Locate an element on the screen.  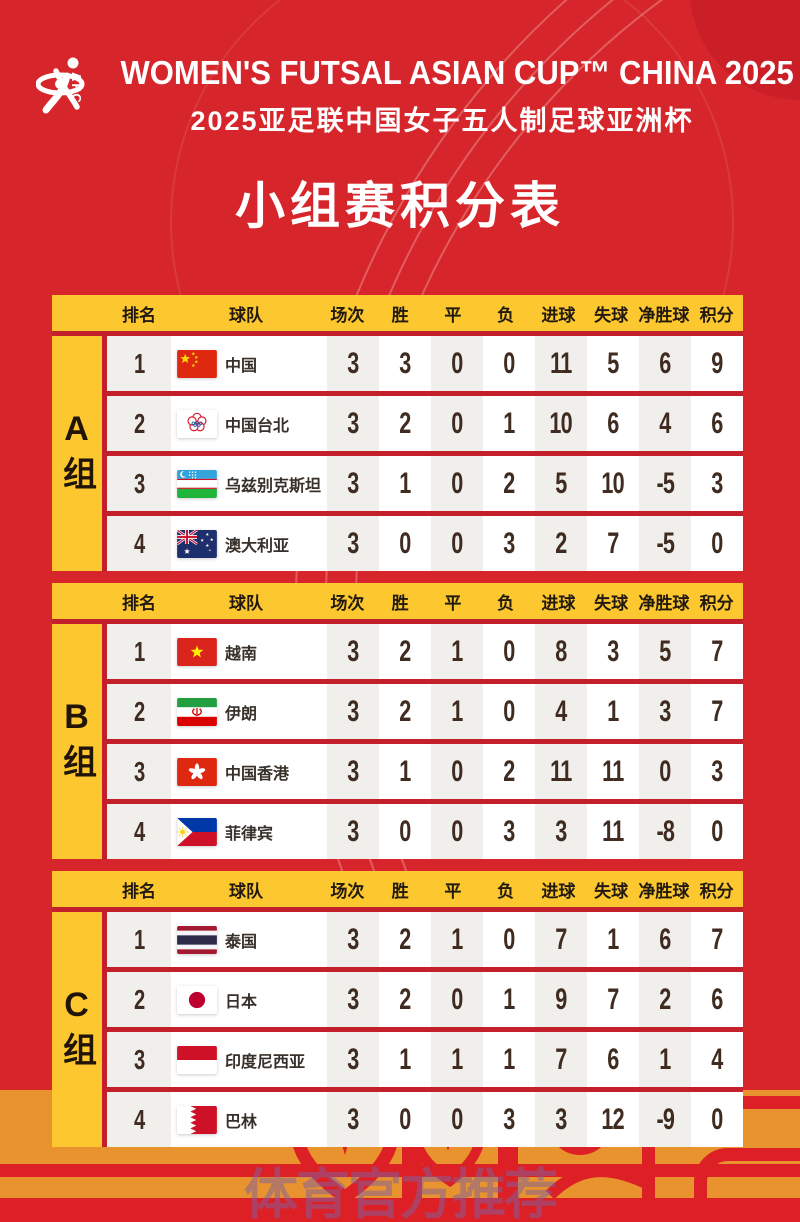
stat-cell: 11 is located at coordinates (561, 771).